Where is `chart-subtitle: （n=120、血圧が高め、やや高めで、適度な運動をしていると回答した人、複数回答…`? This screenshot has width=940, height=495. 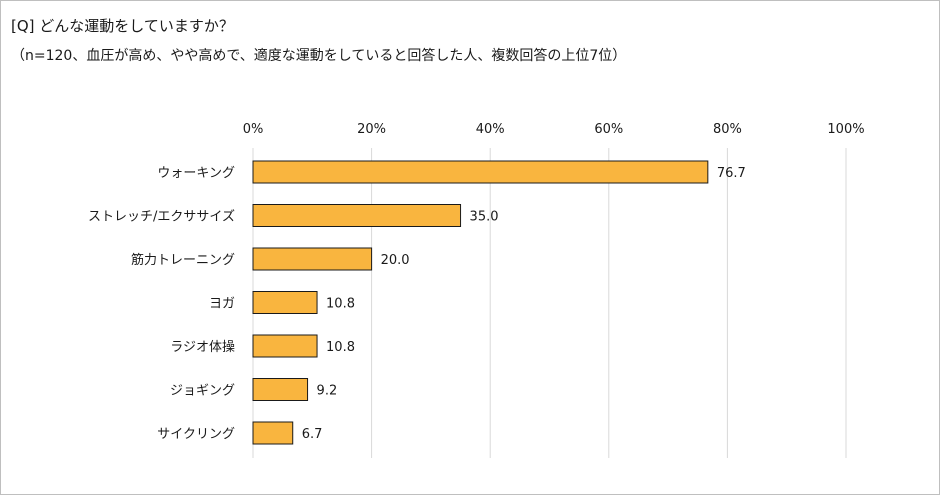
chart-subtitle: （n=120、血圧が高め、やや高めで、適度な運動をしていると回答した人、複数回答… is located at coordinates (319, 56).